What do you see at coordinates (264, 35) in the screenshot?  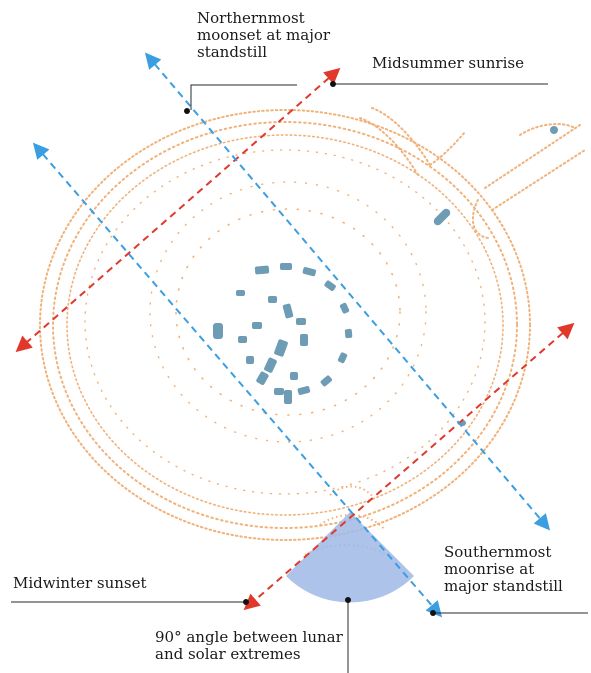 I see `northernmost-moonset-label: Northernmost moonset at major standstill` at bounding box center [264, 35].